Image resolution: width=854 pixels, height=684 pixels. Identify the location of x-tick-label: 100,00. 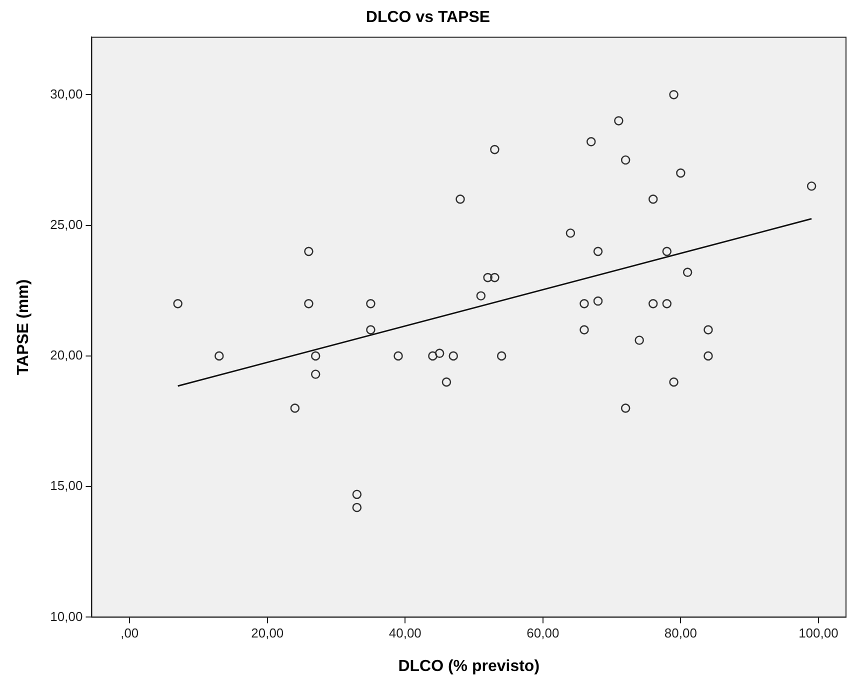
(818, 633).